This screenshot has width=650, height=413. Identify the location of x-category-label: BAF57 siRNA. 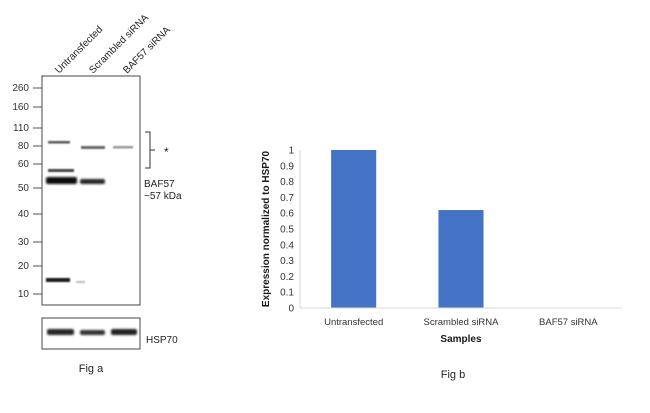
(568, 322).